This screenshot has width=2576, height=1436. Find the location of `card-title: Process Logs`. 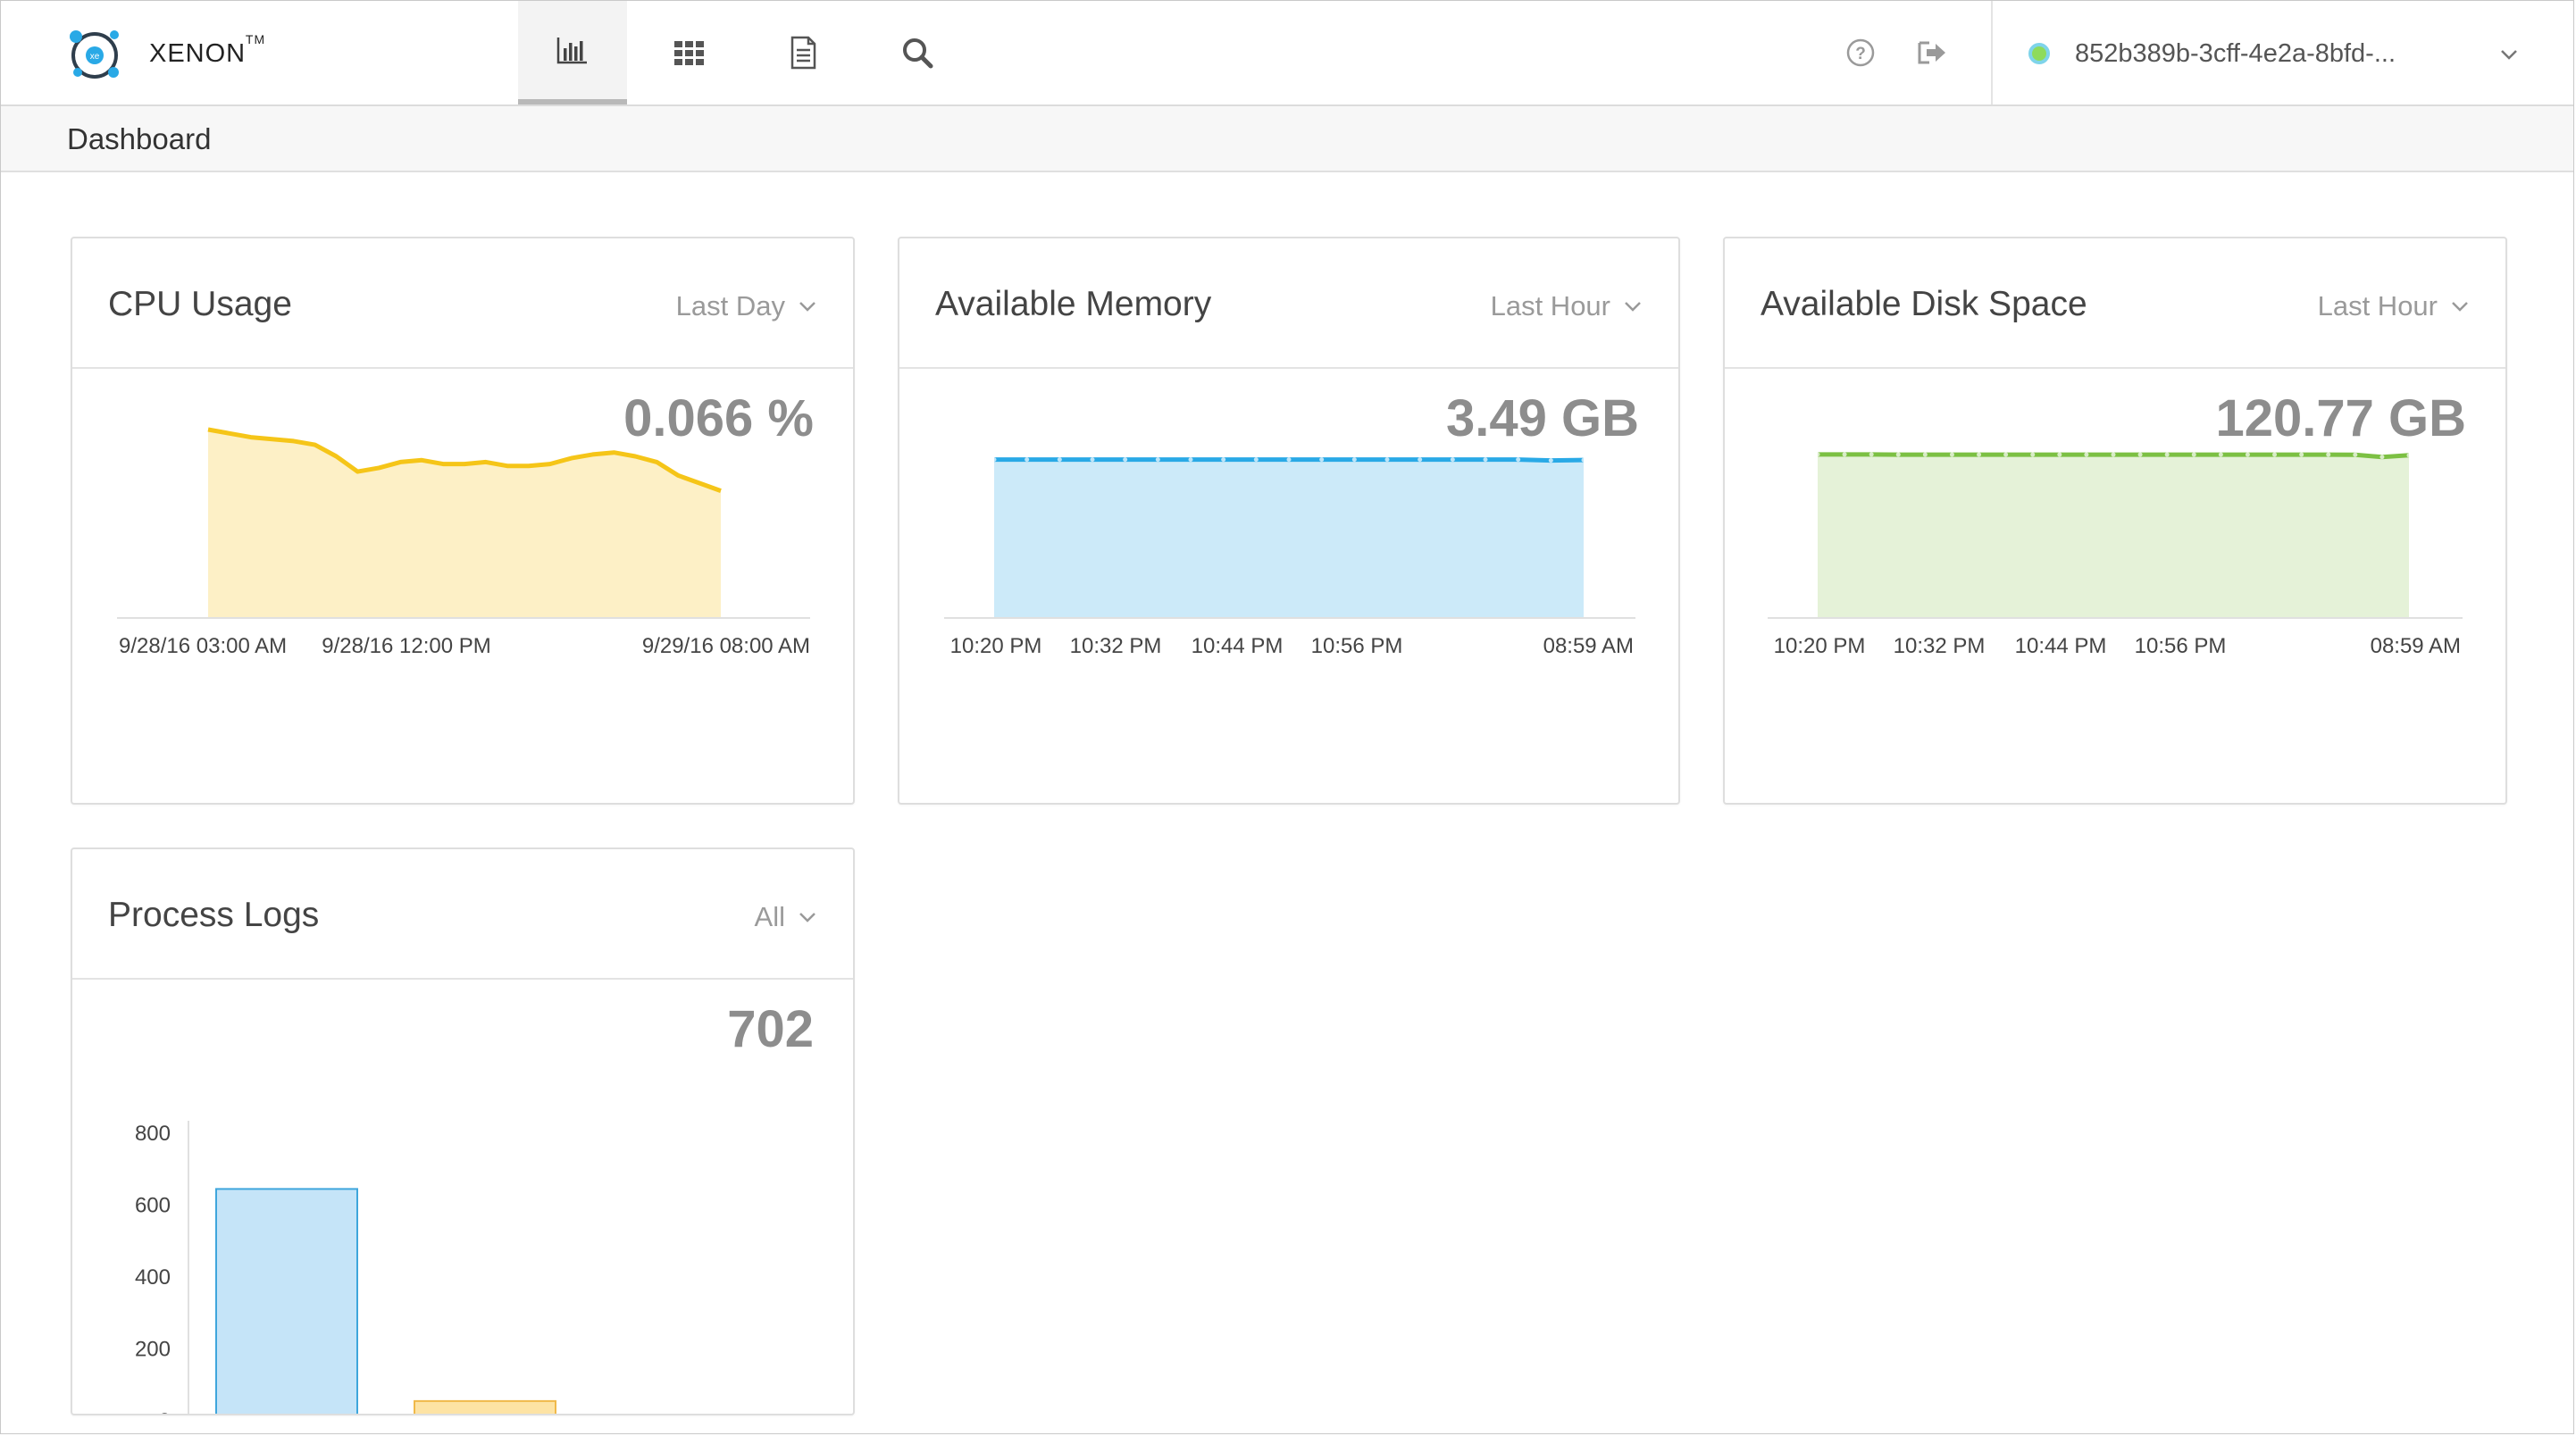

card-title: Process Logs is located at coordinates (214, 915).